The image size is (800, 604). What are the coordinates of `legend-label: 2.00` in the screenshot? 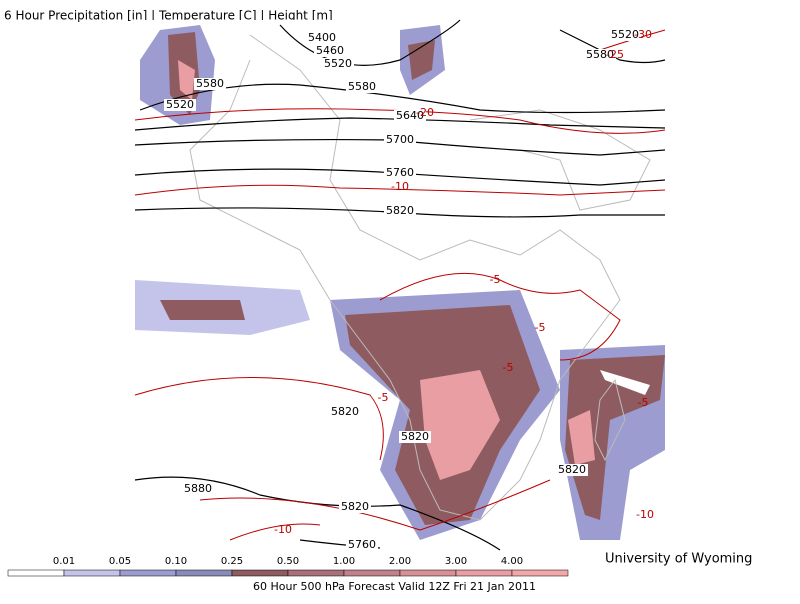 It's located at (400, 561).